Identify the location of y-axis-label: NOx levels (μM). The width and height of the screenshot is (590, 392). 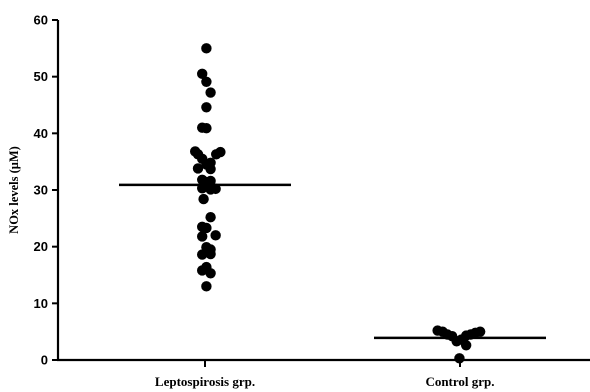
(14, 190).